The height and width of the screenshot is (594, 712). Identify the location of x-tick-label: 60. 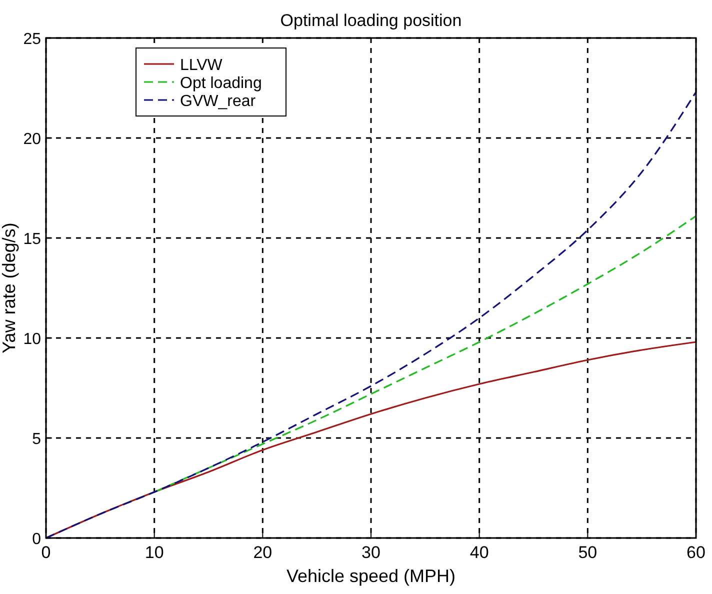
(696, 552).